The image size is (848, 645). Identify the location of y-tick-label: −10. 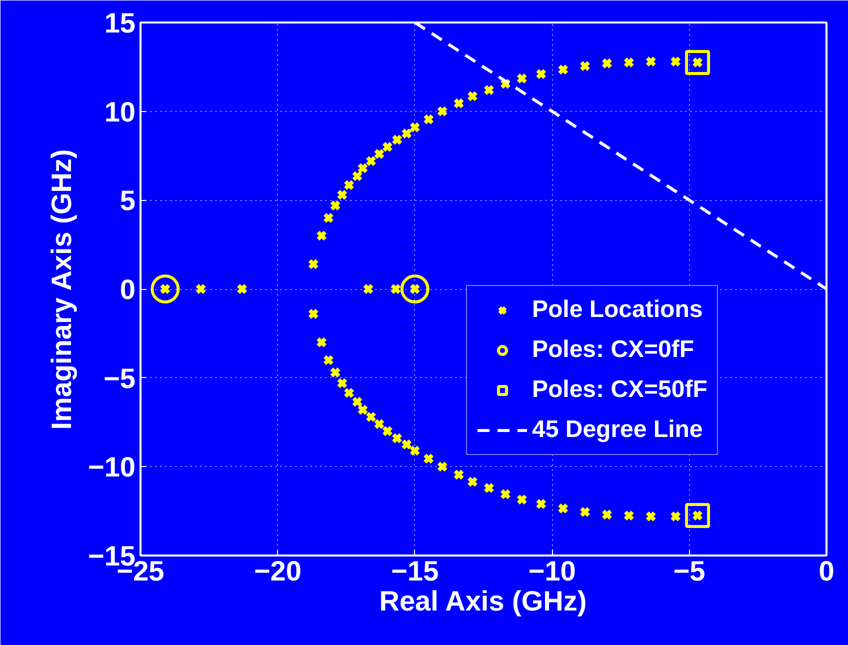
(112, 467).